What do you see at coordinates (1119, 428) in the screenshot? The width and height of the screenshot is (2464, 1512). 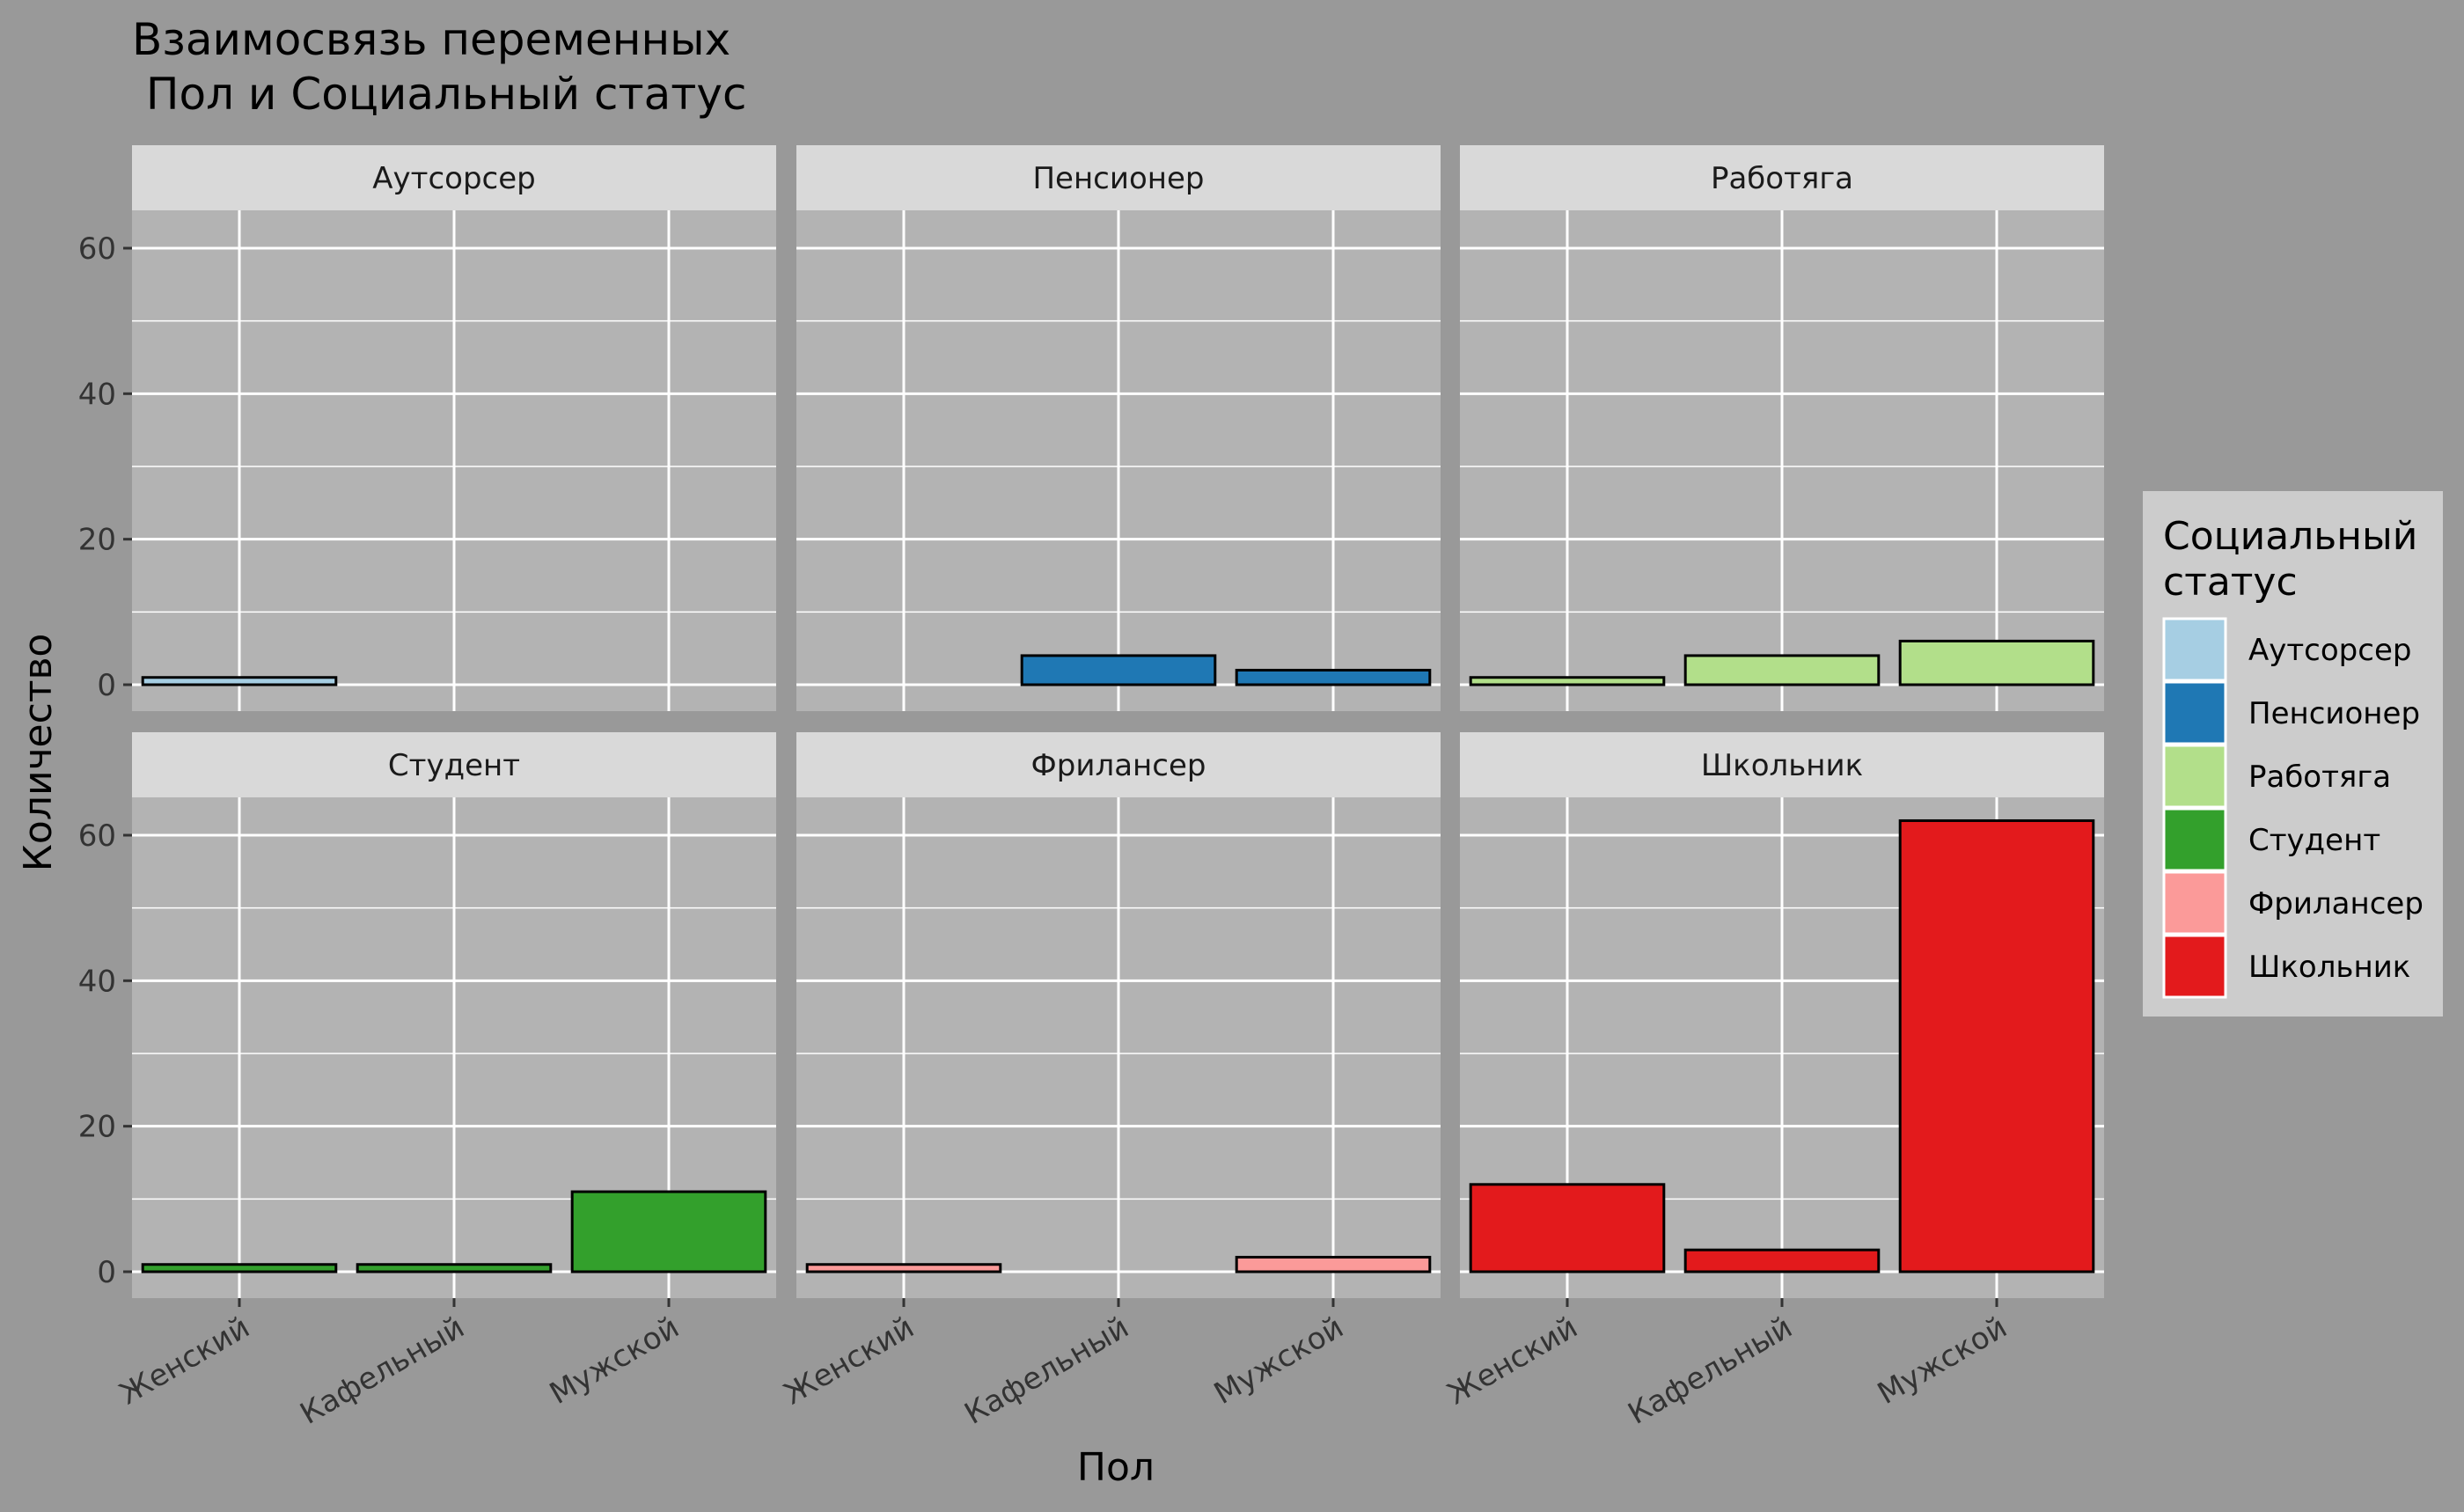 I see `facet-panel-2: Пенсионер` at bounding box center [1119, 428].